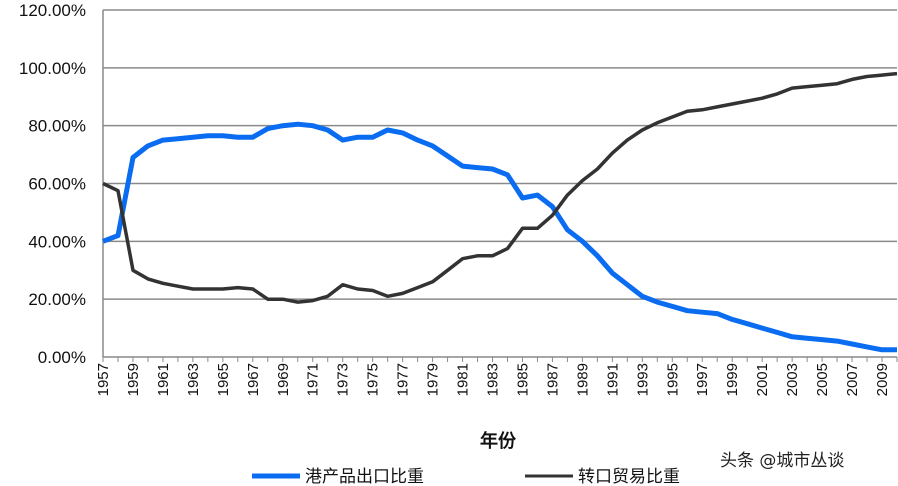 The width and height of the screenshot is (898, 486). I want to click on y-tick-label: 20.00%, so click(57, 299).